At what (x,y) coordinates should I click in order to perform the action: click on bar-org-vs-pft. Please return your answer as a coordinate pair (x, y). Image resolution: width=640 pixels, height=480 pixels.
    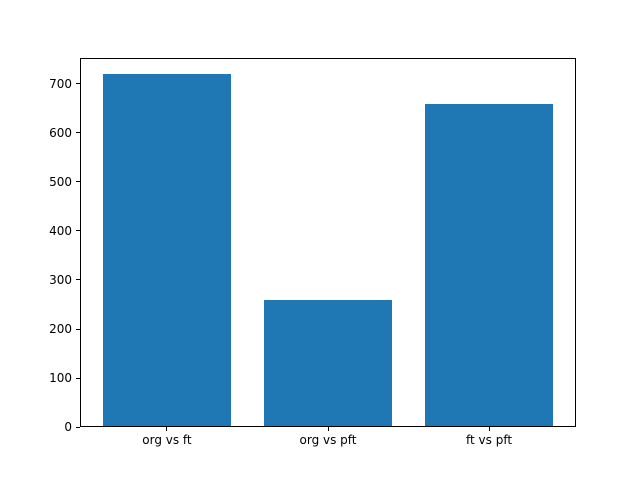
    Looking at the image, I should click on (328, 363).